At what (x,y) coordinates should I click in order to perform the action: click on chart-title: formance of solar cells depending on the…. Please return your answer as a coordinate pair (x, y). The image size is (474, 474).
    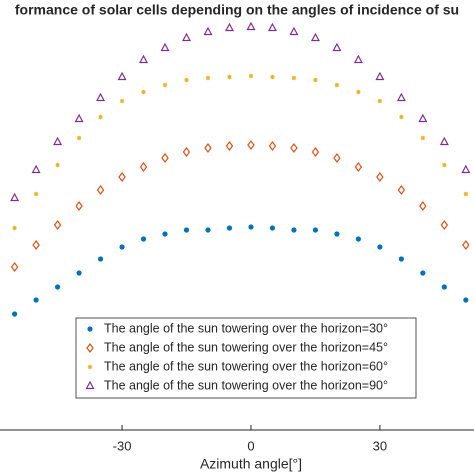
    Looking at the image, I should click on (237, 10).